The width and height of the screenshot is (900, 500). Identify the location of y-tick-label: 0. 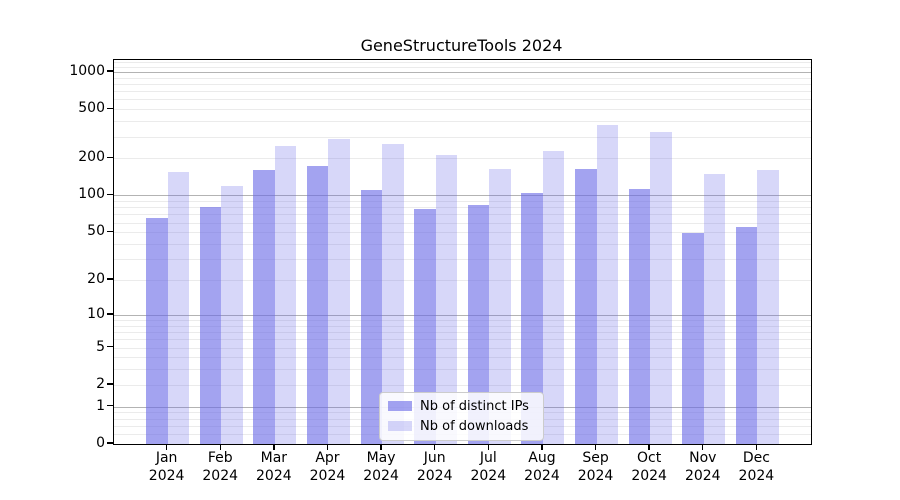
(100, 443).